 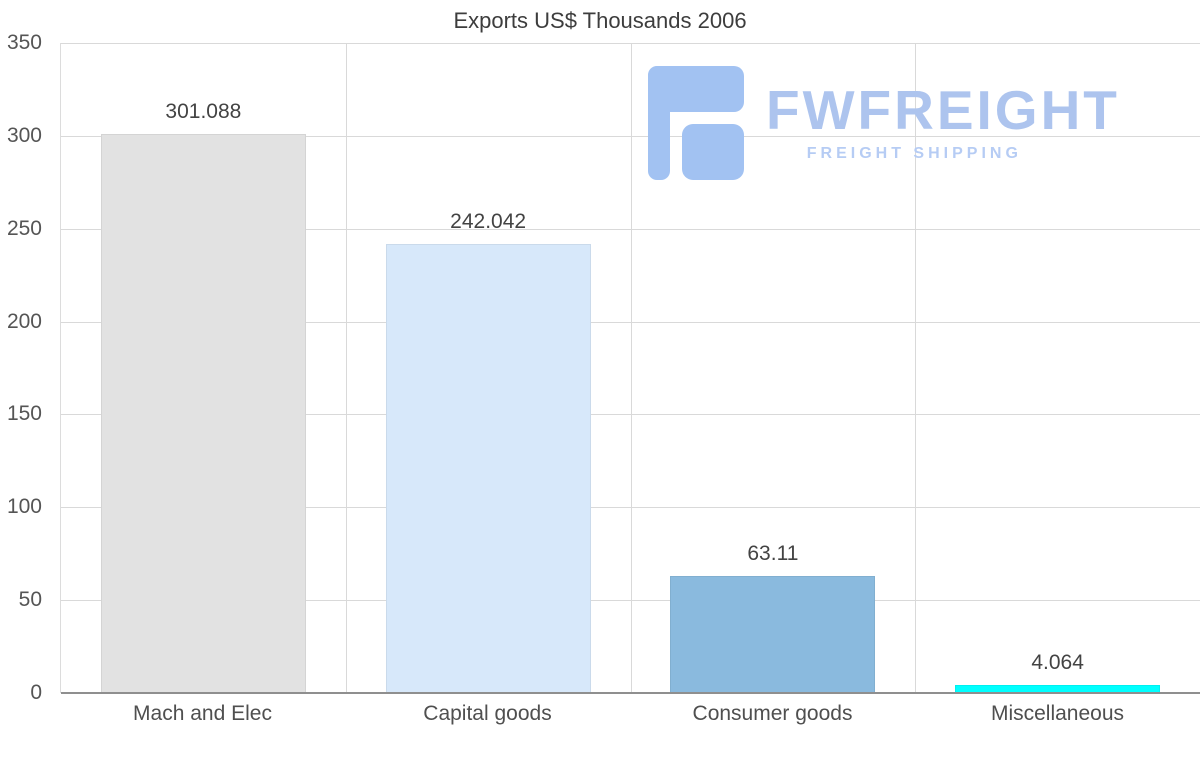 What do you see at coordinates (24, 228) in the screenshot?
I see `y-tick-label: 250` at bounding box center [24, 228].